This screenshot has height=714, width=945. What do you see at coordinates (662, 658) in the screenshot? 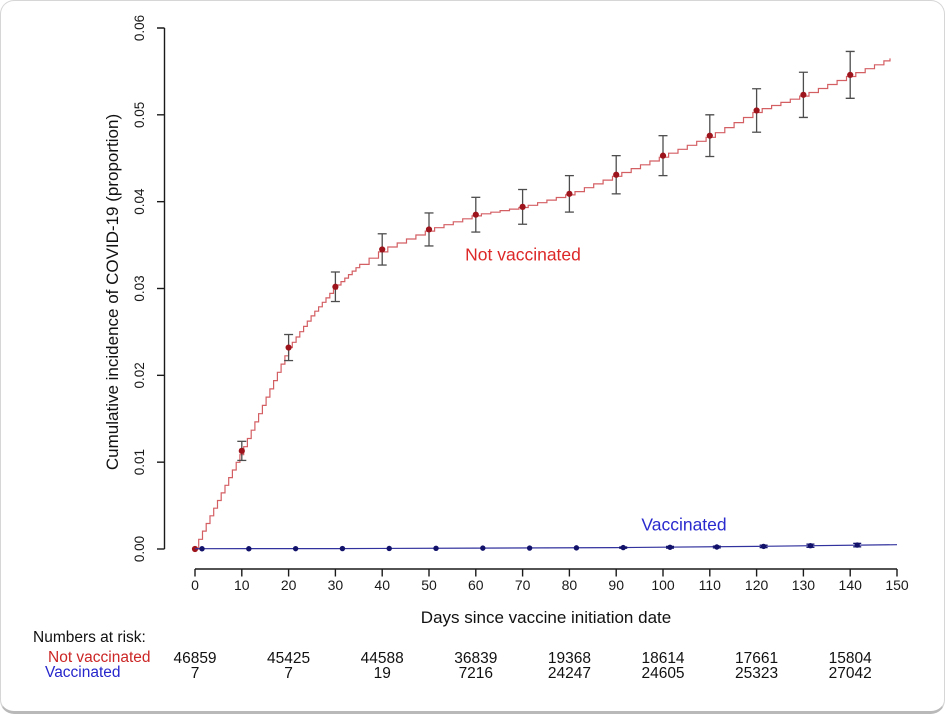
I see `risk-value: 18614` at bounding box center [662, 658].